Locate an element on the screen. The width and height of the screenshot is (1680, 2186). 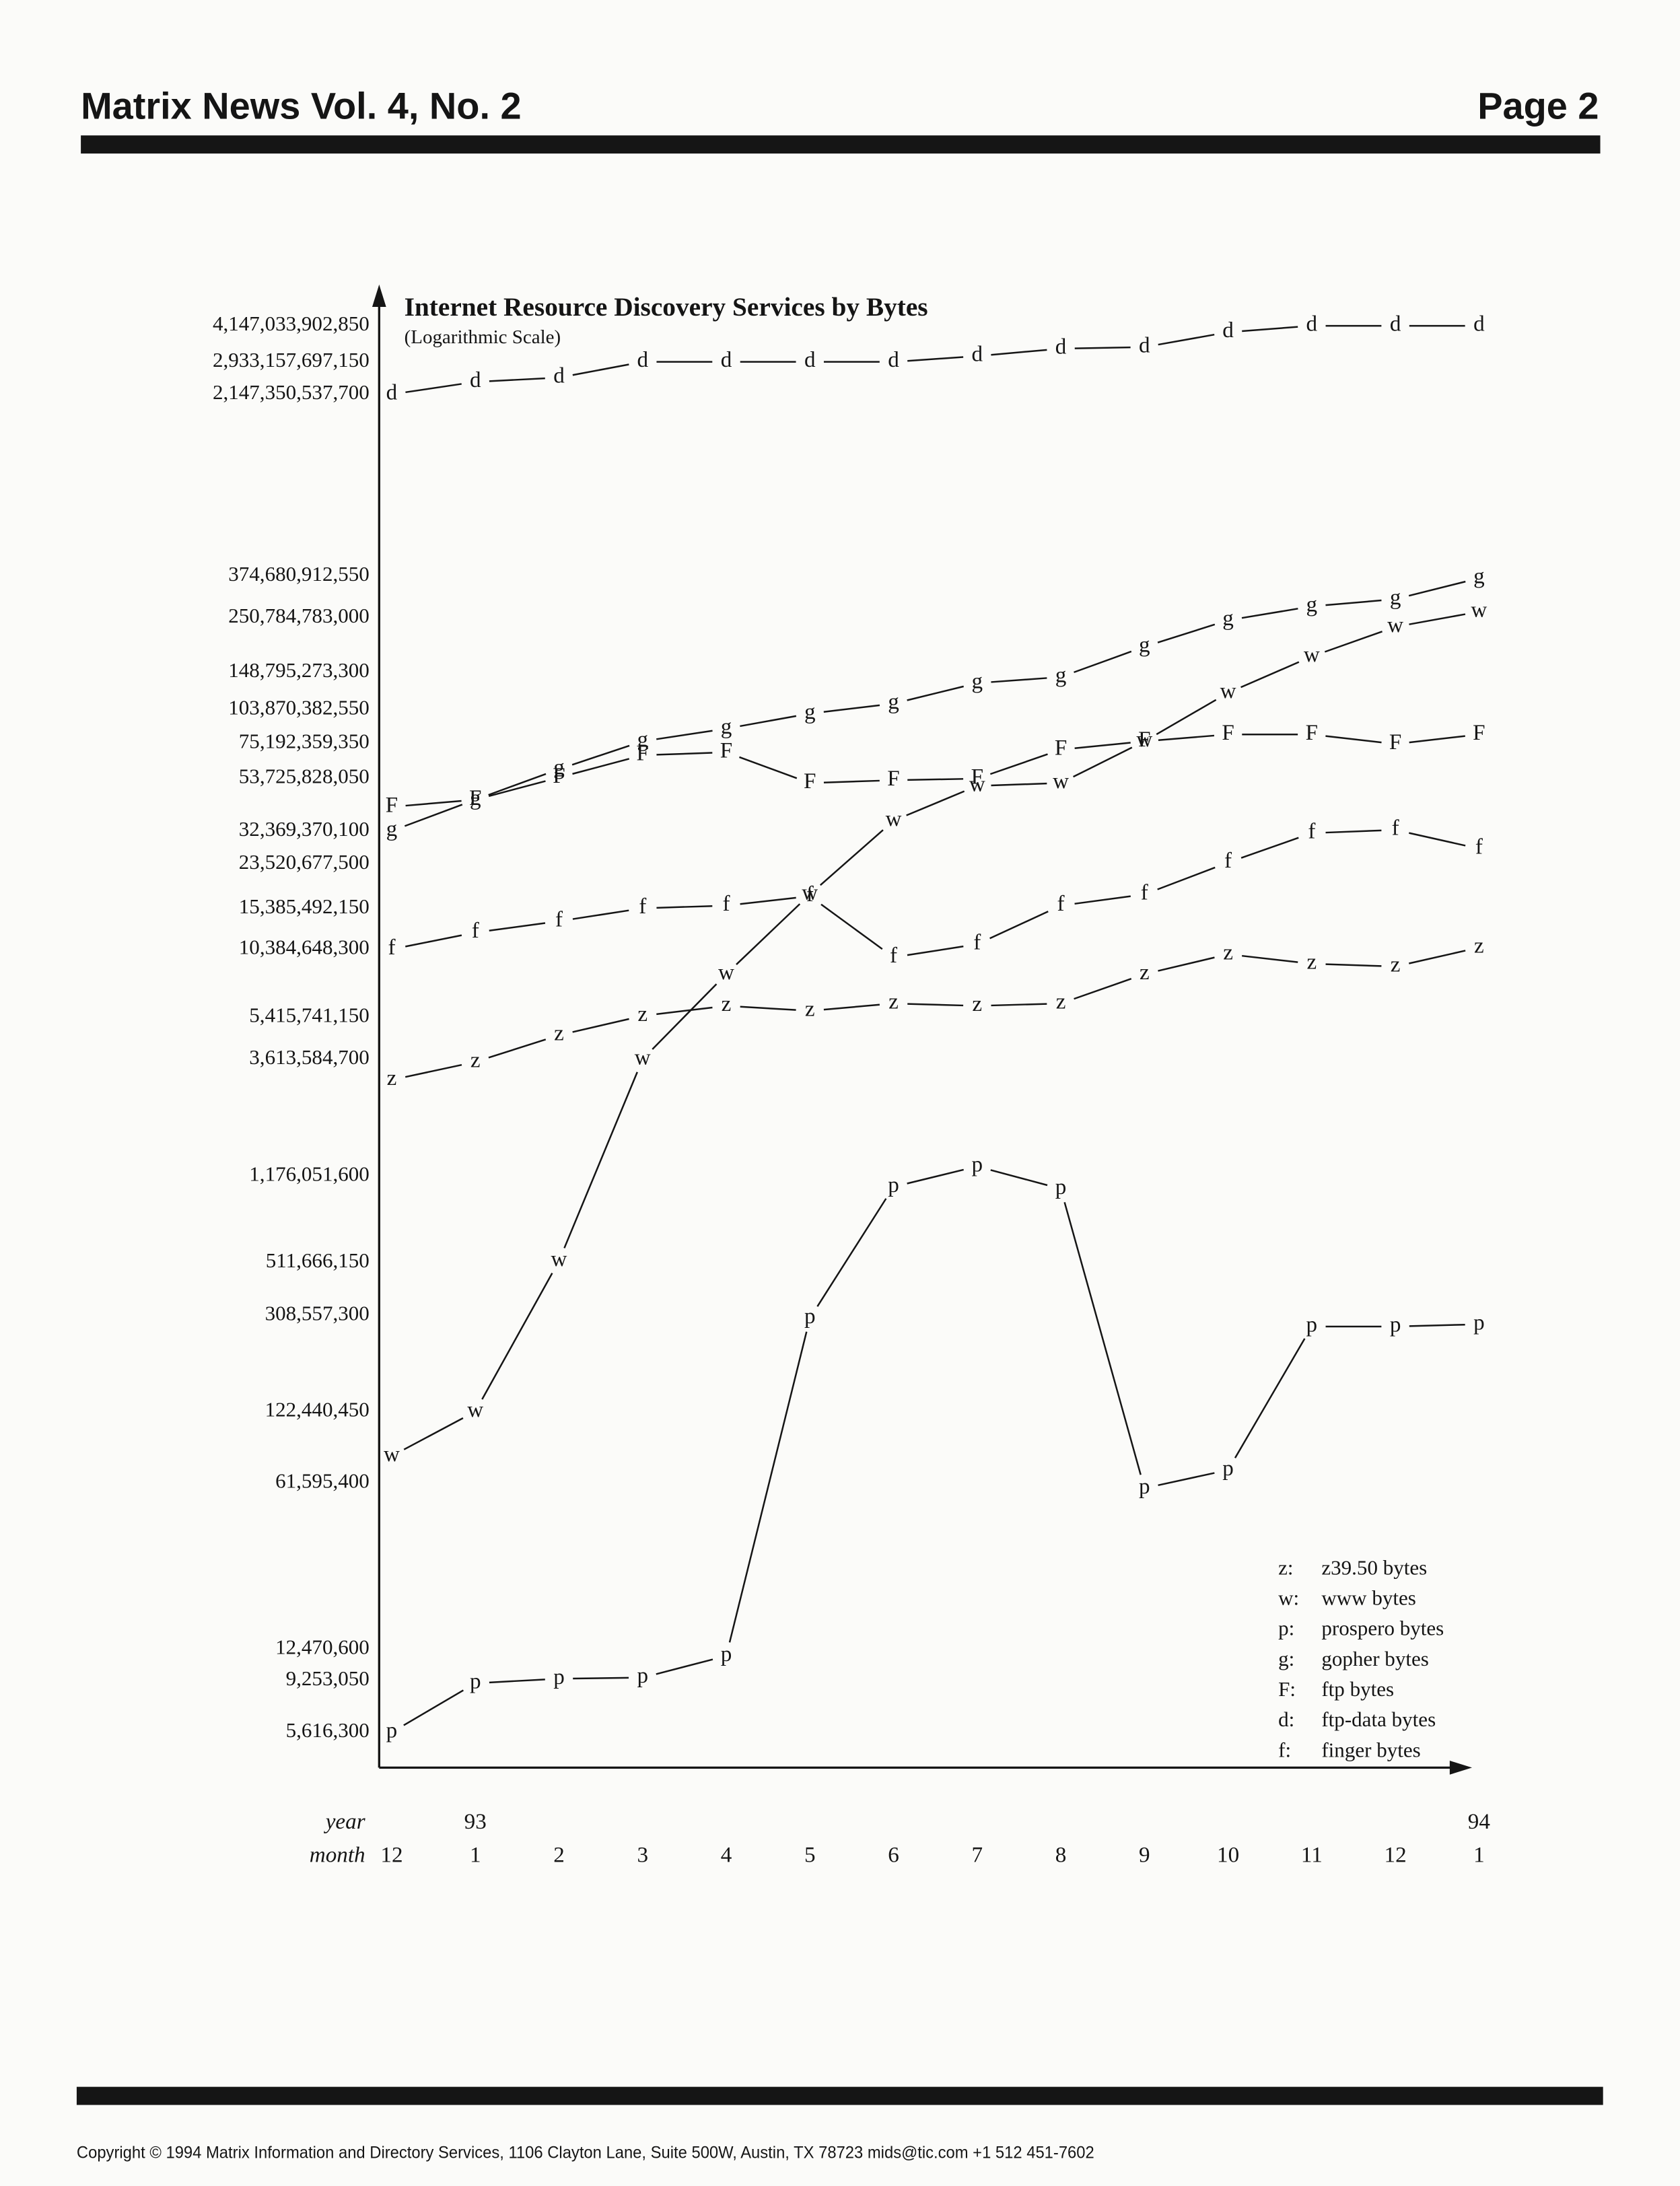
y-tick-label: 3,613,584,700 is located at coordinates (309, 1057).